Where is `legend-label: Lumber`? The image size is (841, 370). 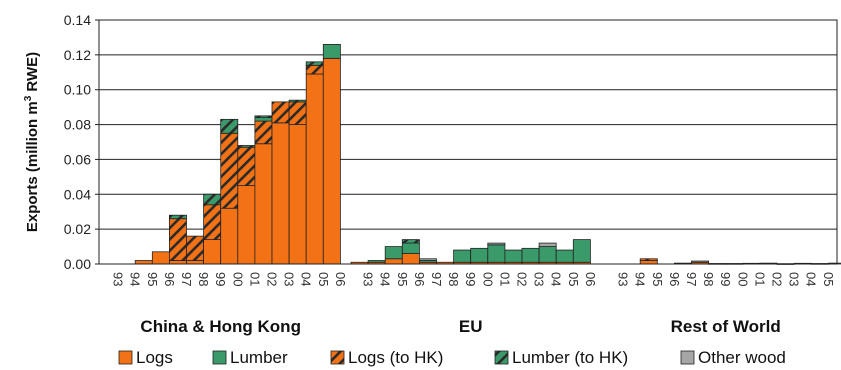 legend-label: Lumber is located at coordinates (259, 357).